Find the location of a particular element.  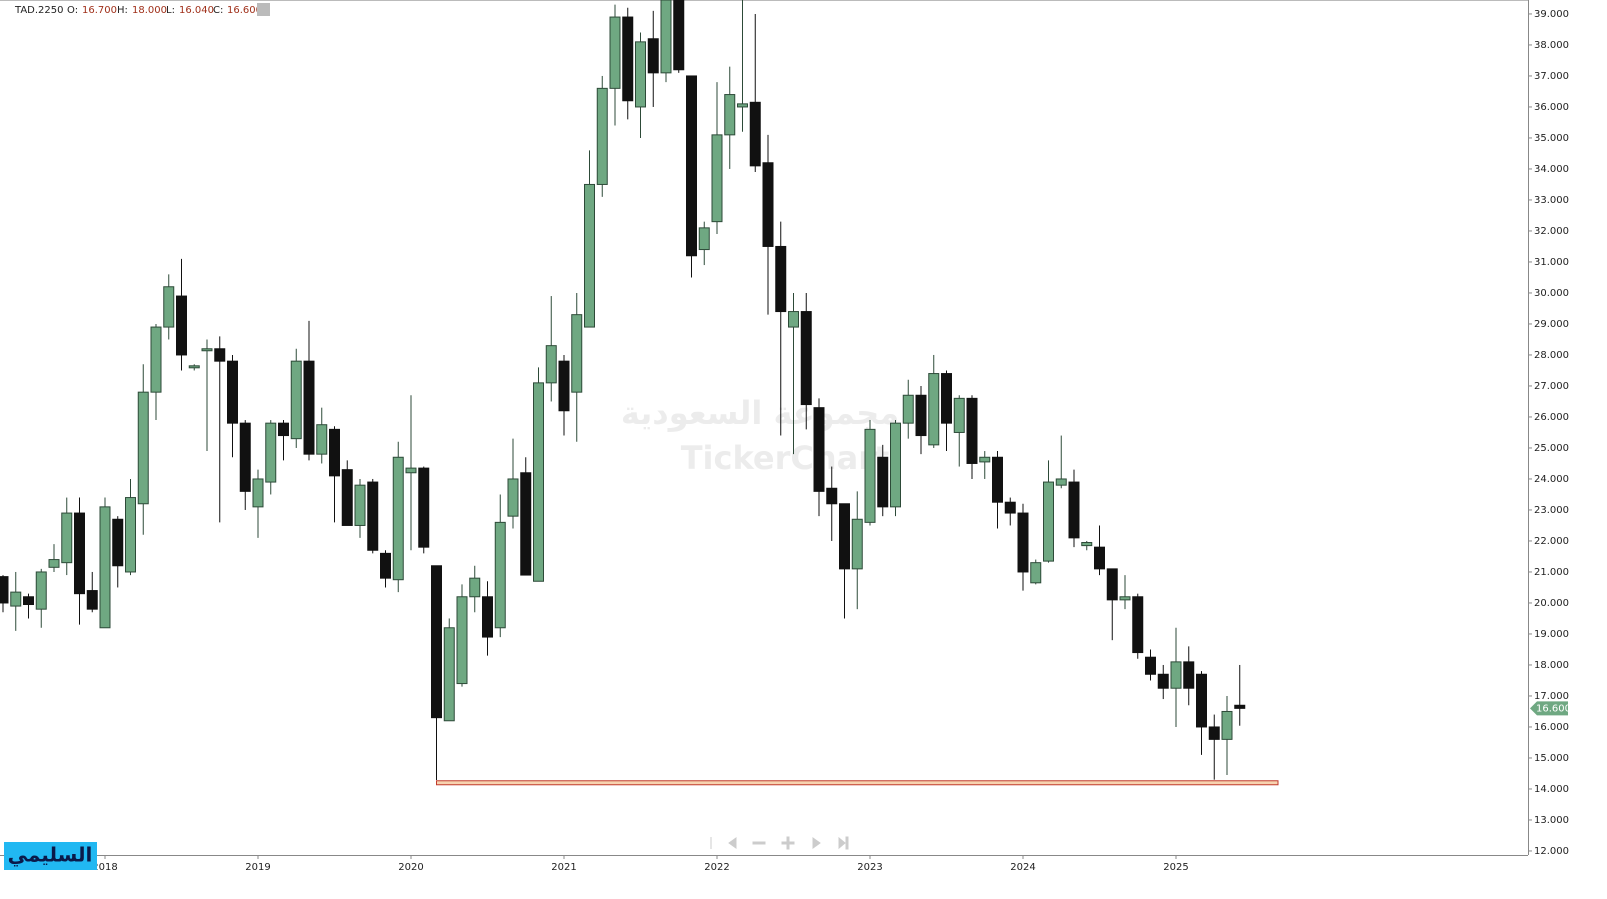

x-tick-label: 2024 is located at coordinates (1022, 867).